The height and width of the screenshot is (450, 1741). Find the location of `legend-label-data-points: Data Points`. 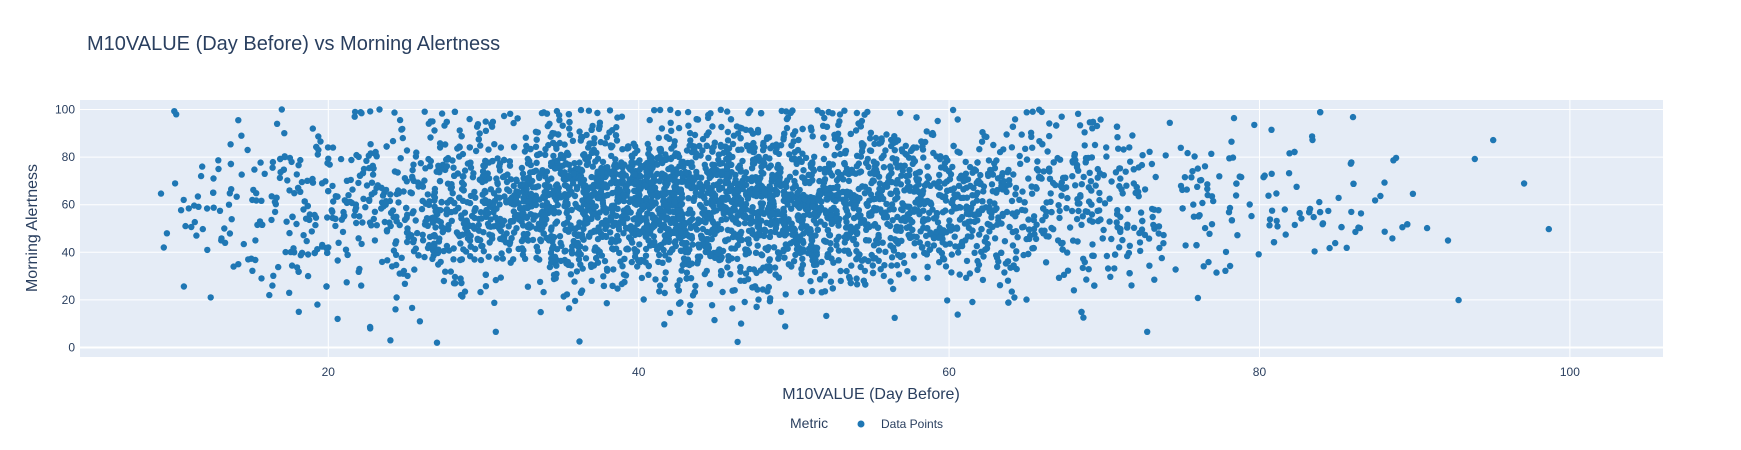

legend-label-data-points: Data Points is located at coordinates (912, 424).